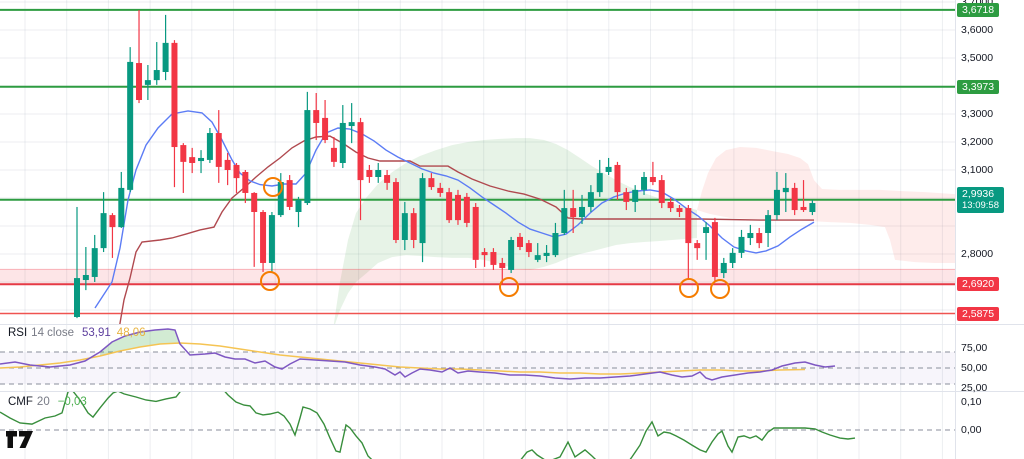 The width and height of the screenshot is (1024, 459). I want to click on bar-countdown-timer: 13:09:58, so click(980, 205).